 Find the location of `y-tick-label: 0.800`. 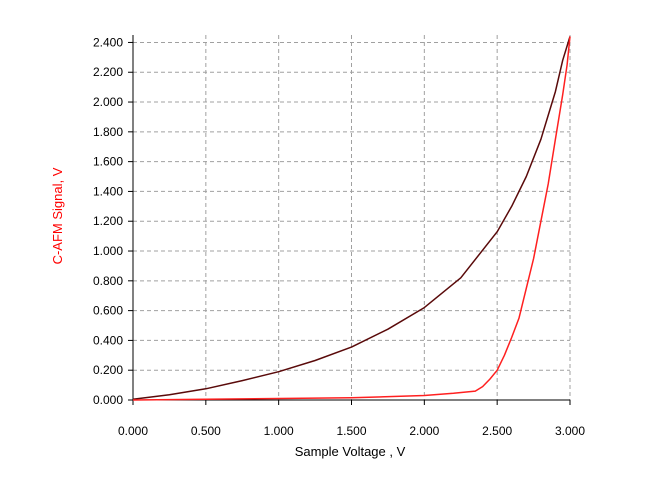

y-tick-label: 0.800 is located at coordinates (108, 281).